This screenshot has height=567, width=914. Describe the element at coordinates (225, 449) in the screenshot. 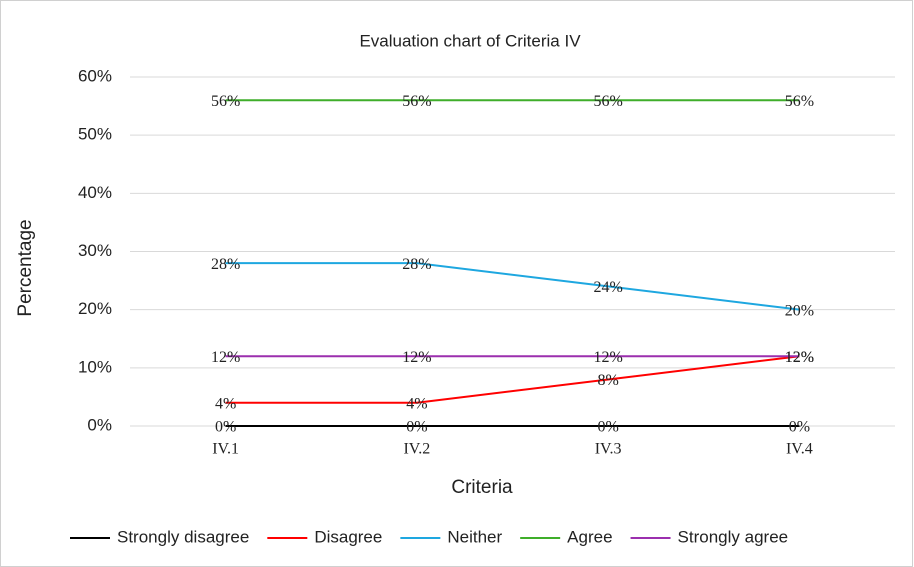

I see `x-tick-label: IV.1` at that location.